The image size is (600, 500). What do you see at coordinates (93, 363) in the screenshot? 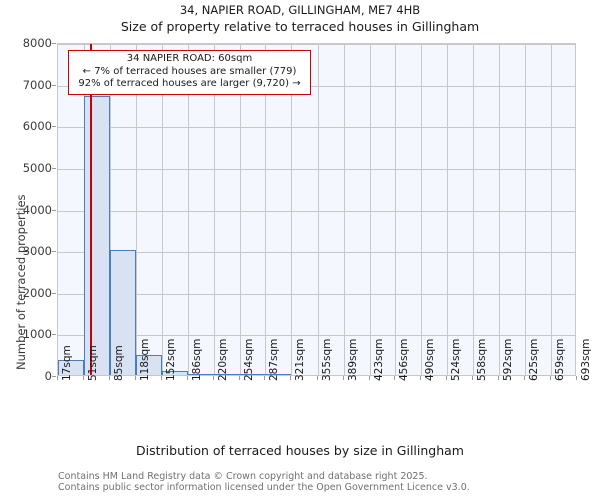
I see `x-axis-tick-label: 51sqm` at bounding box center [93, 363].